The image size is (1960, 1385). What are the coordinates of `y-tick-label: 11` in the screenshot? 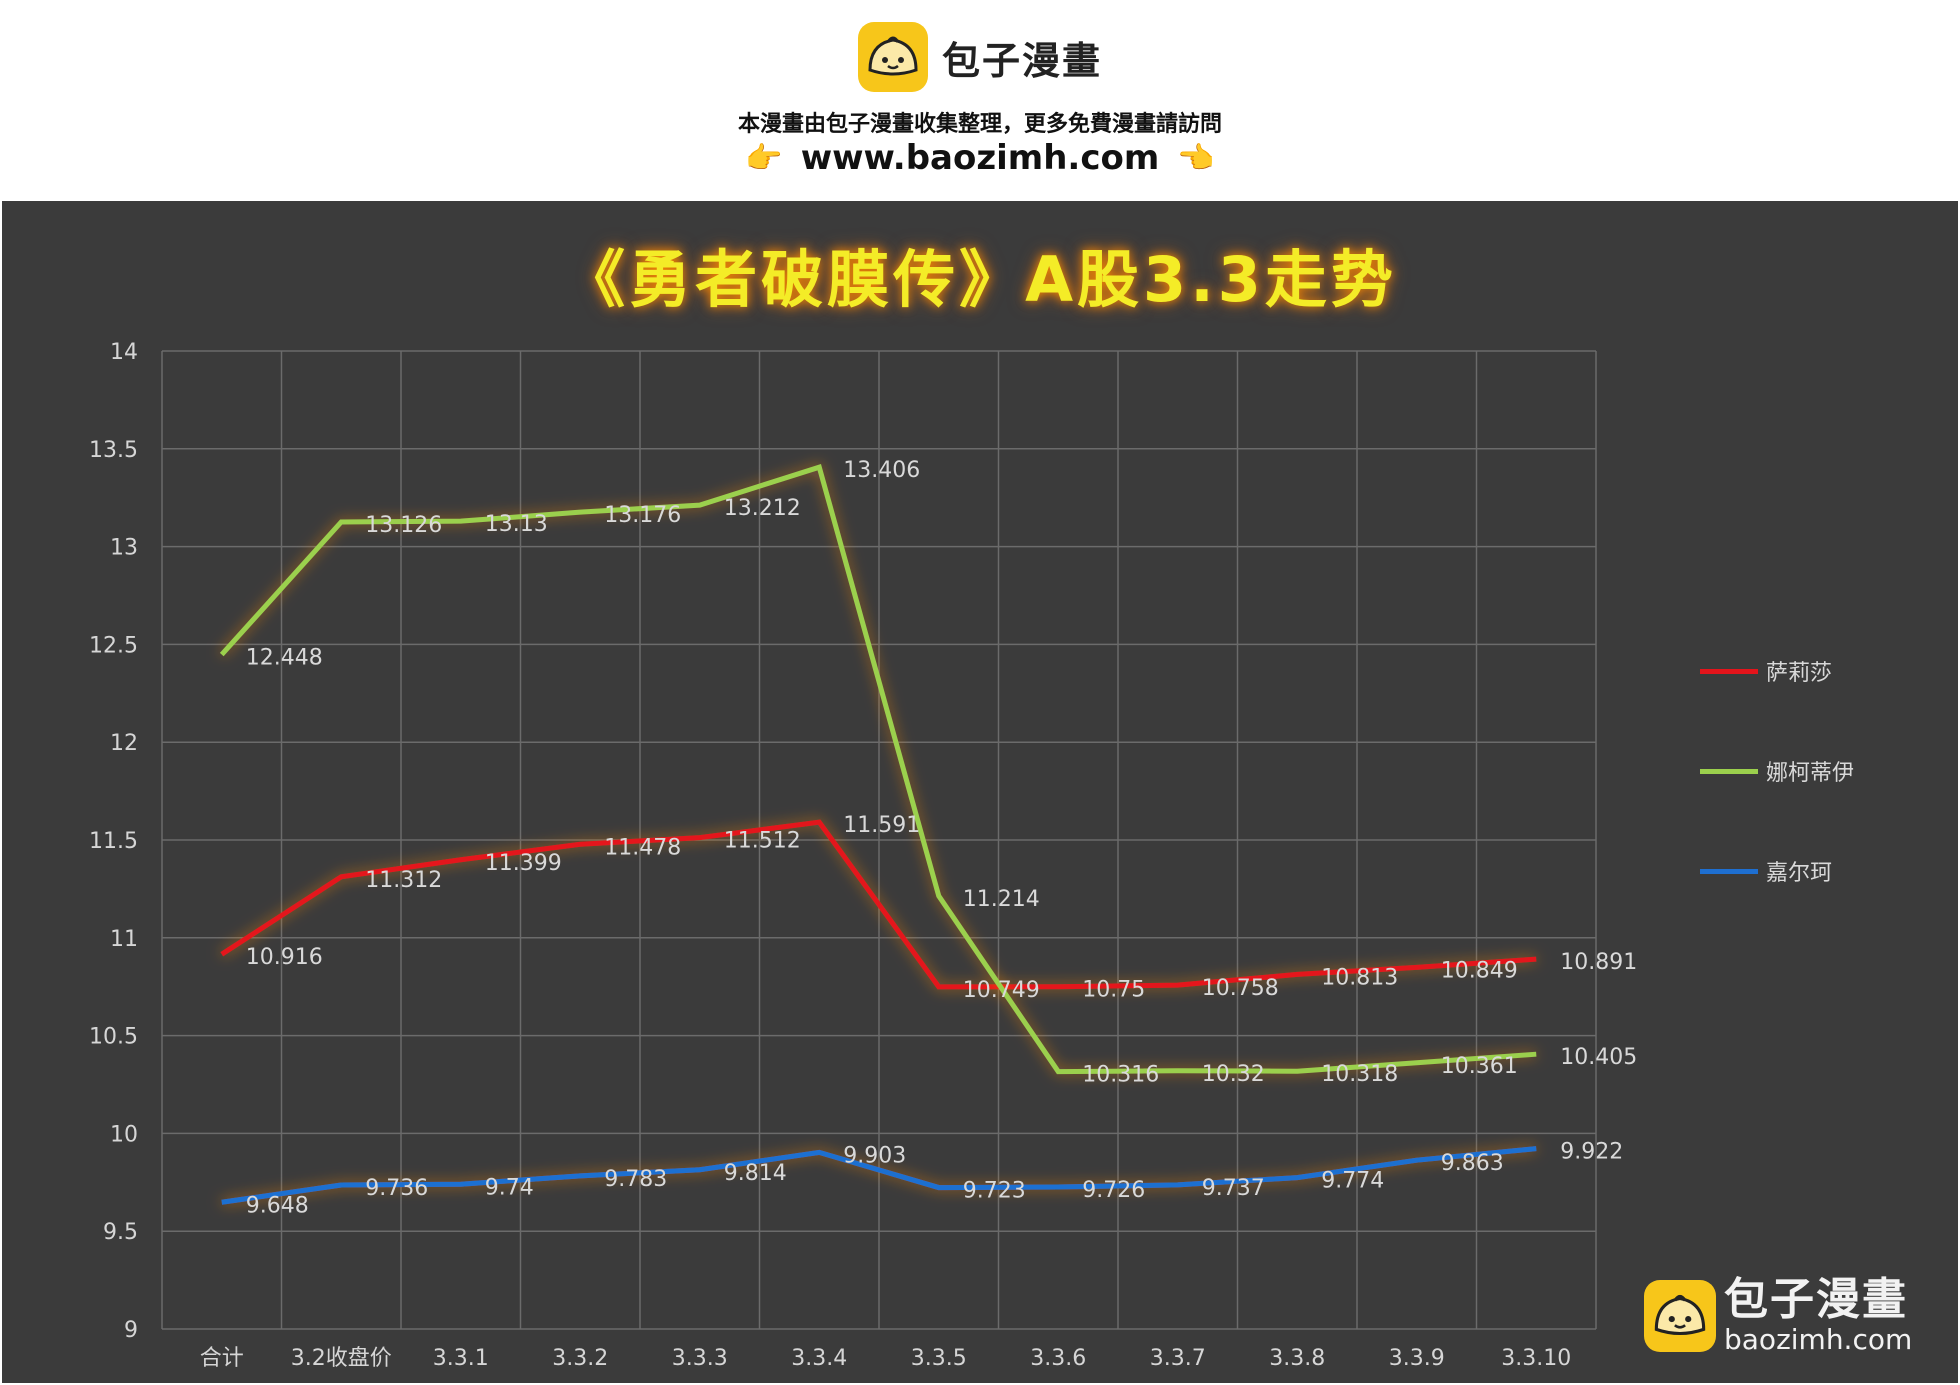 It's located at (124, 939).